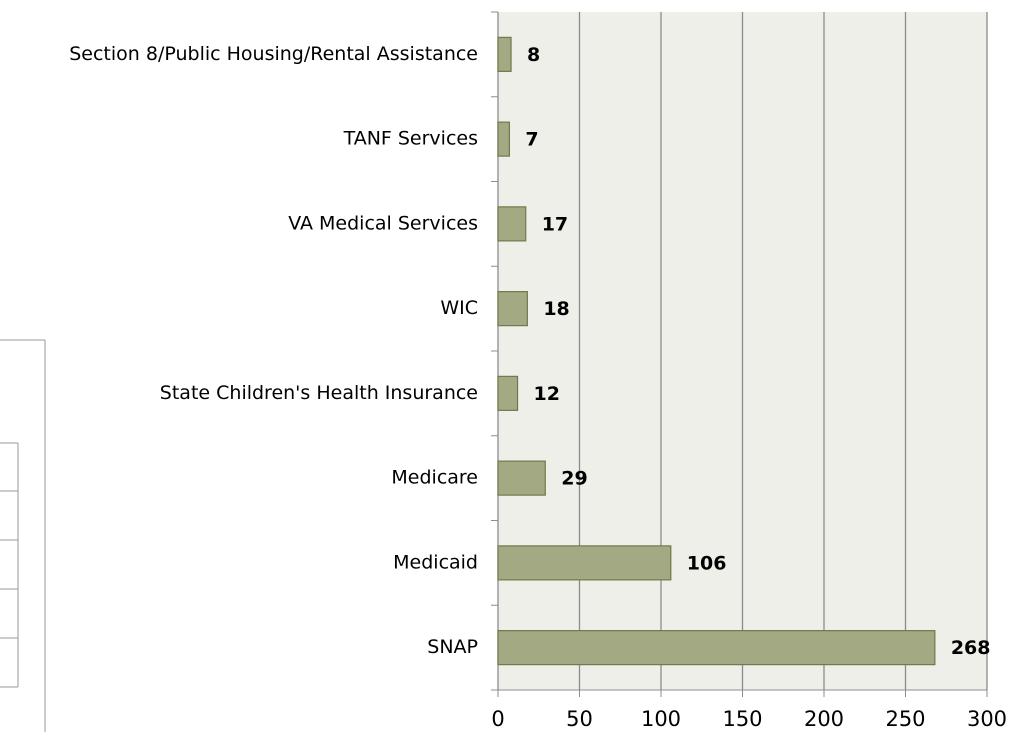  I want to click on data-label: 268, so click(971, 648).